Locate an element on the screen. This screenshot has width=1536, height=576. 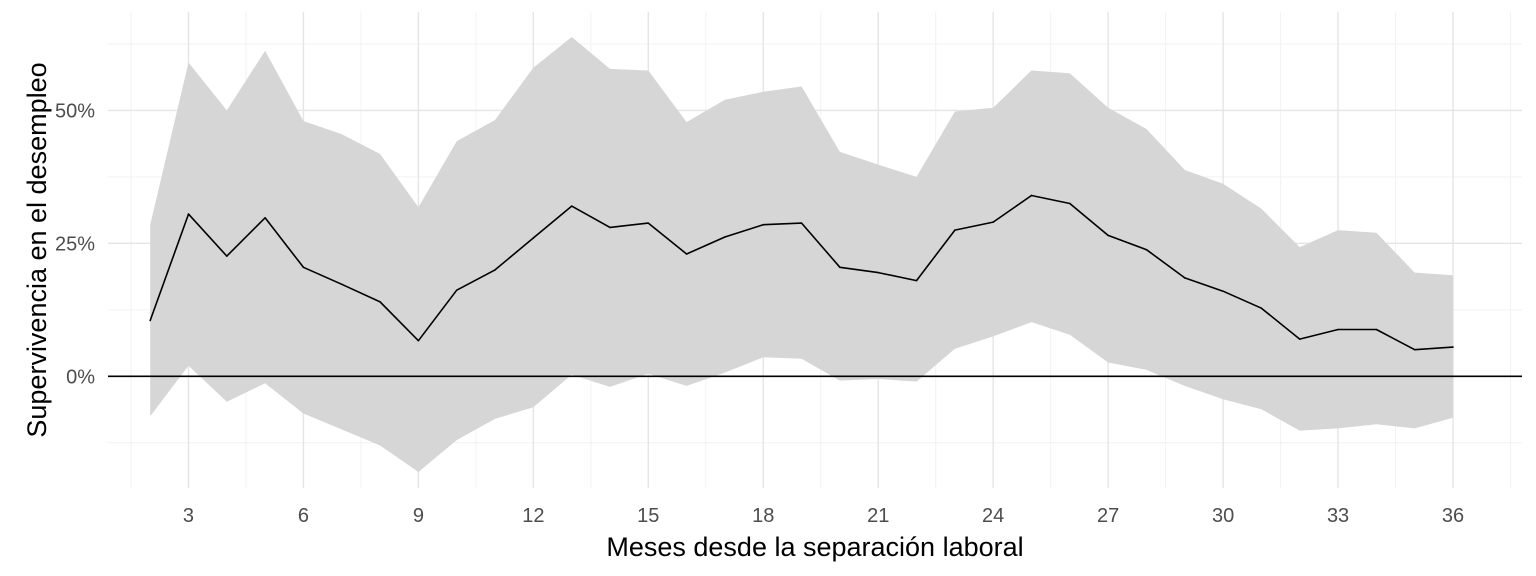
x-tick-label: 18 is located at coordinates (763, 516).